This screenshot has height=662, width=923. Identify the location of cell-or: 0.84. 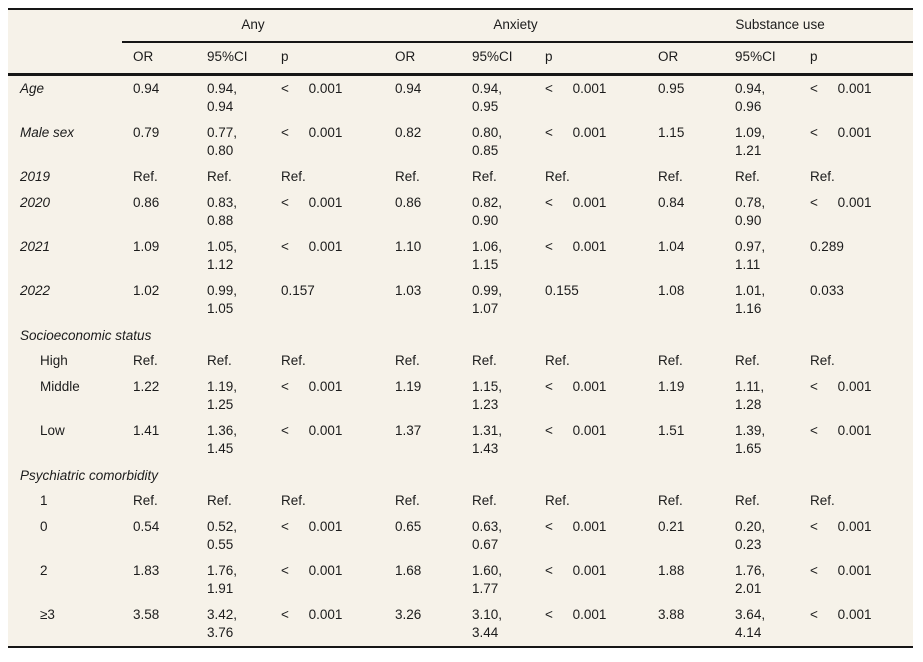
(671, 202).